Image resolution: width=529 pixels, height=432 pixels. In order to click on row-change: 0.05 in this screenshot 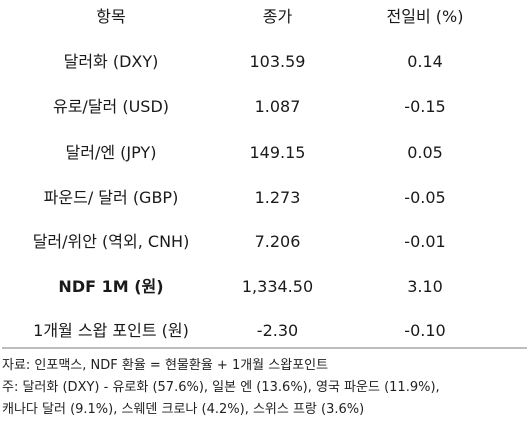, I will do `click(425, 152)`.